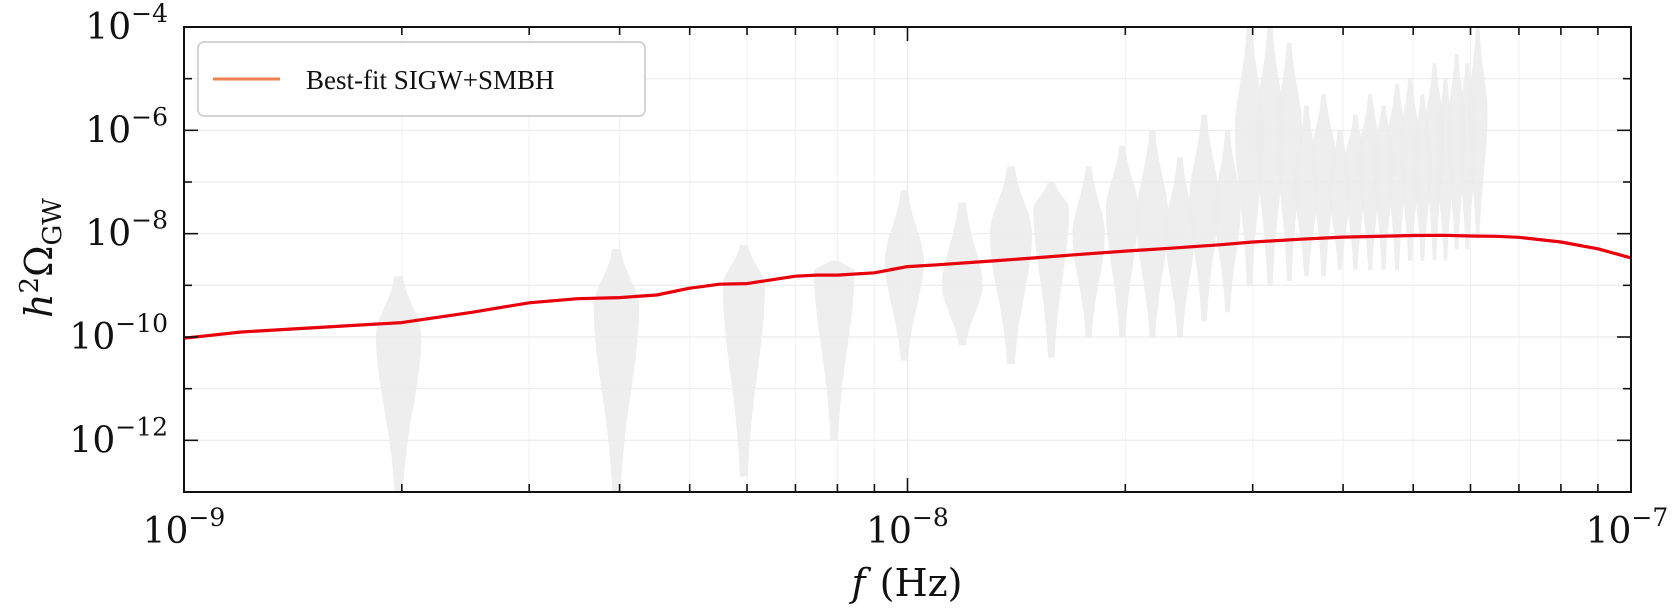  Describe the element at coordinates (118, 333) in the screenshot. I see `y-tick-label: 10⁻¹⁰` at that location.